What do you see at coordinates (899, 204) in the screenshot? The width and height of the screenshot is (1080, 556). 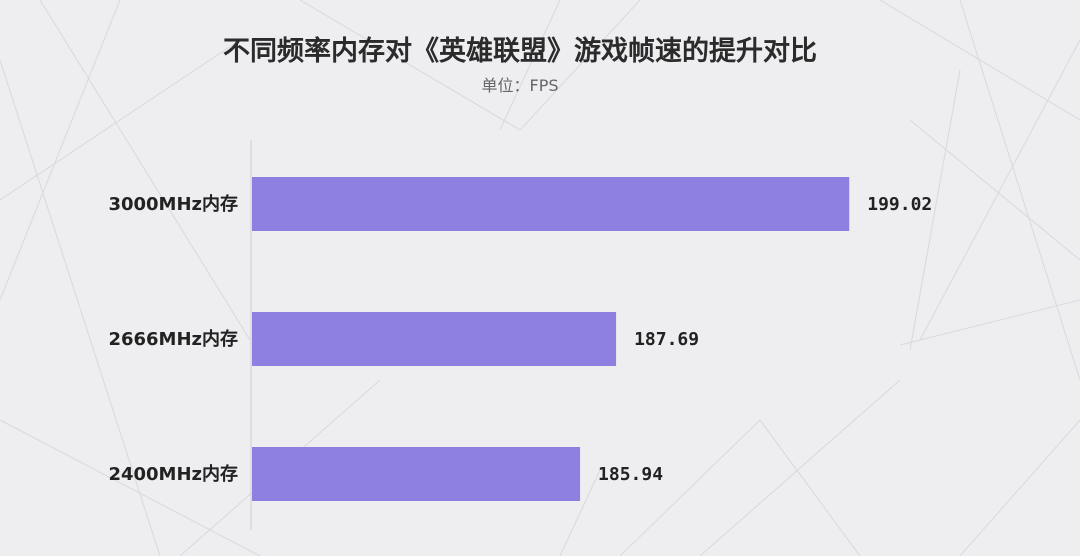 I see `value-label-0: 199.02` at bounding box center [899, 204].